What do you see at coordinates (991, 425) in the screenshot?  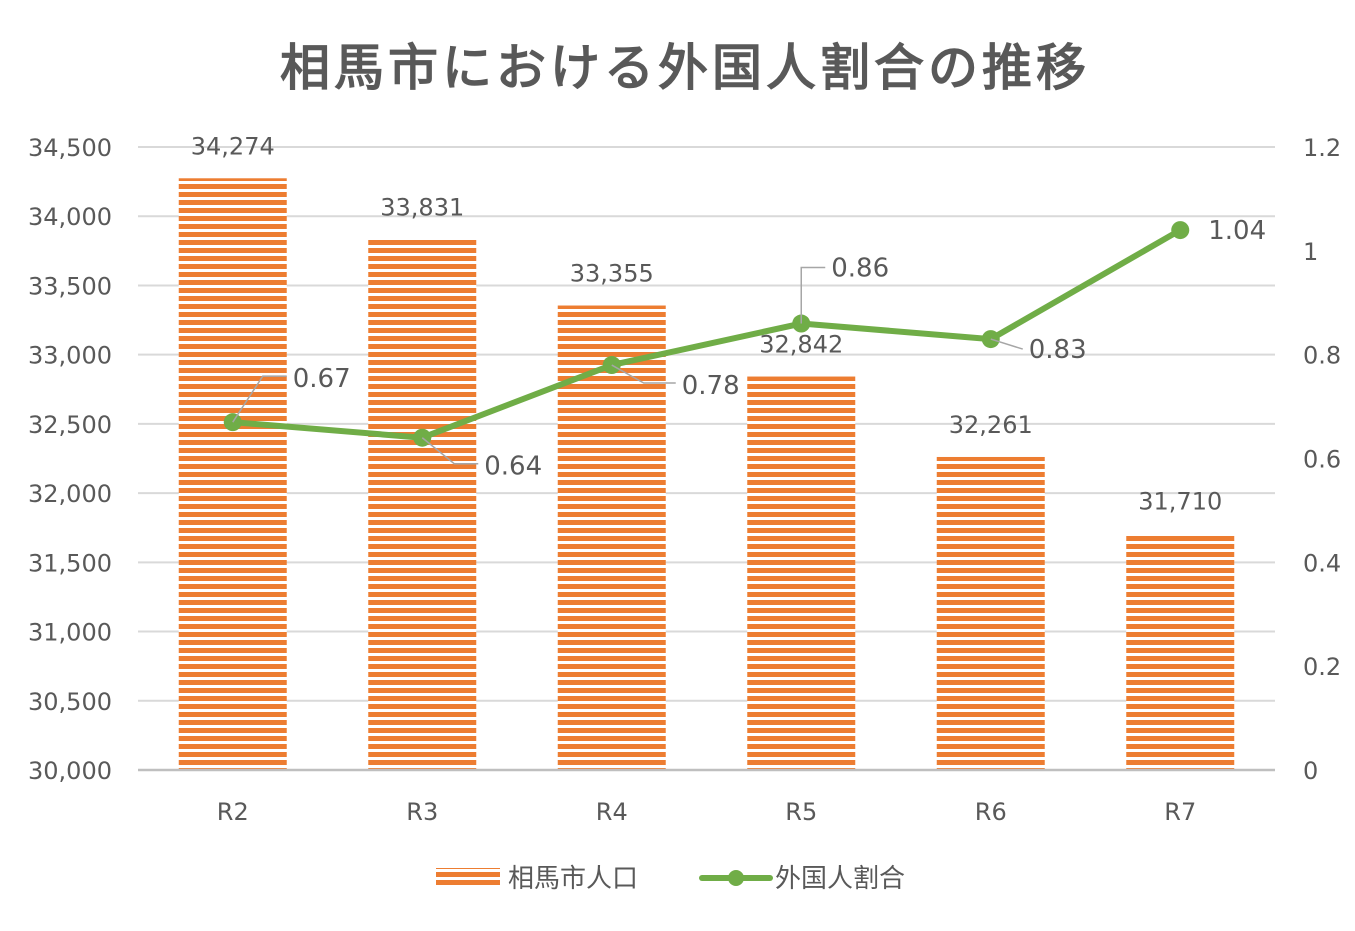 I see `bar-value-label: 32,261` at bounding box center [991, 425].